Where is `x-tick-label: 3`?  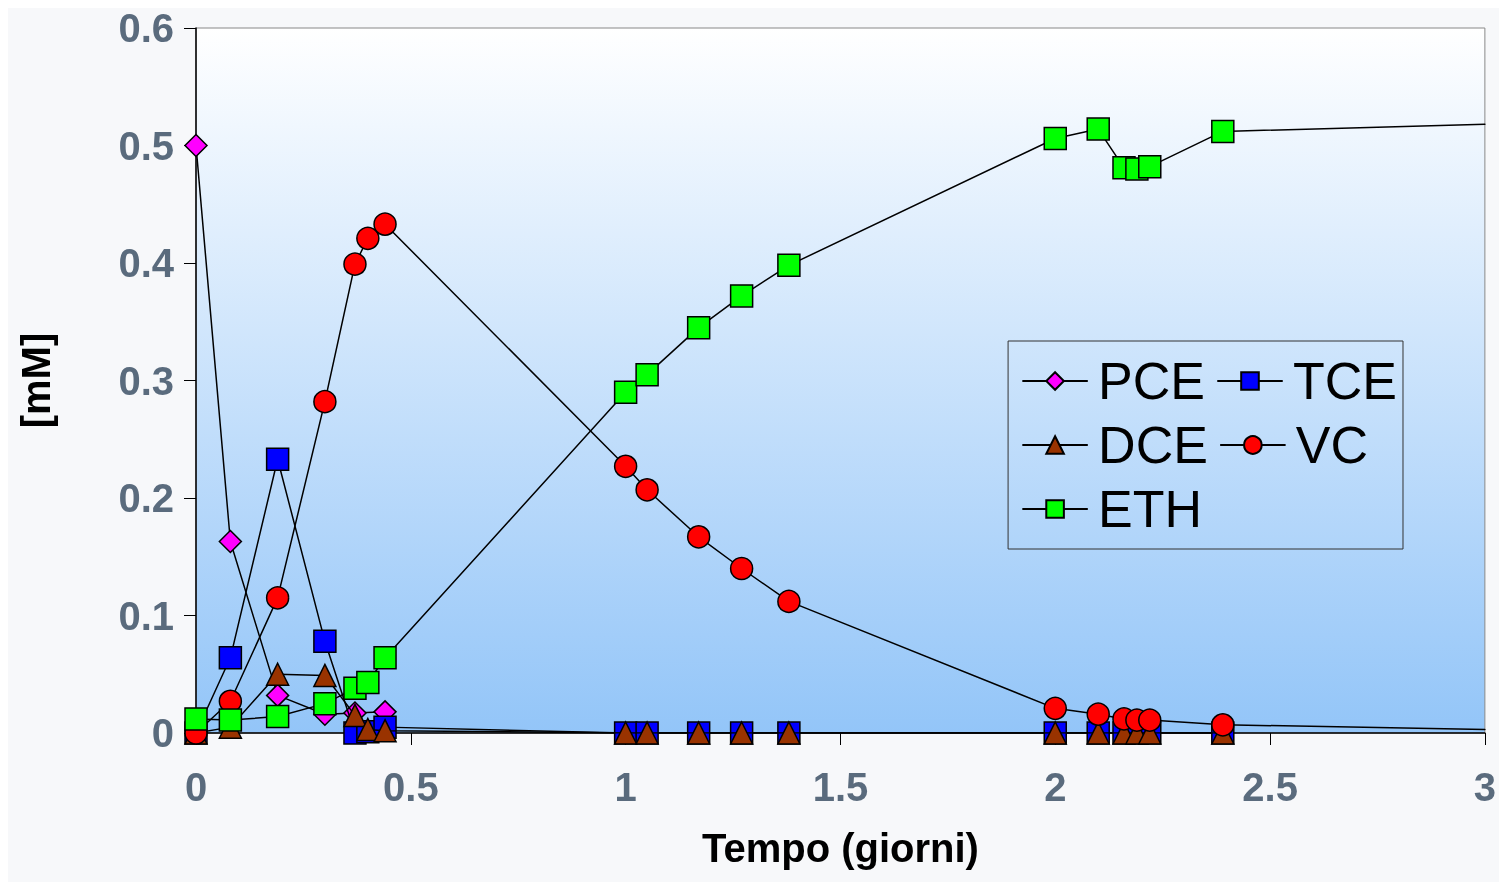 x-tick-label: 3 is located at coordinates (1484, 787).